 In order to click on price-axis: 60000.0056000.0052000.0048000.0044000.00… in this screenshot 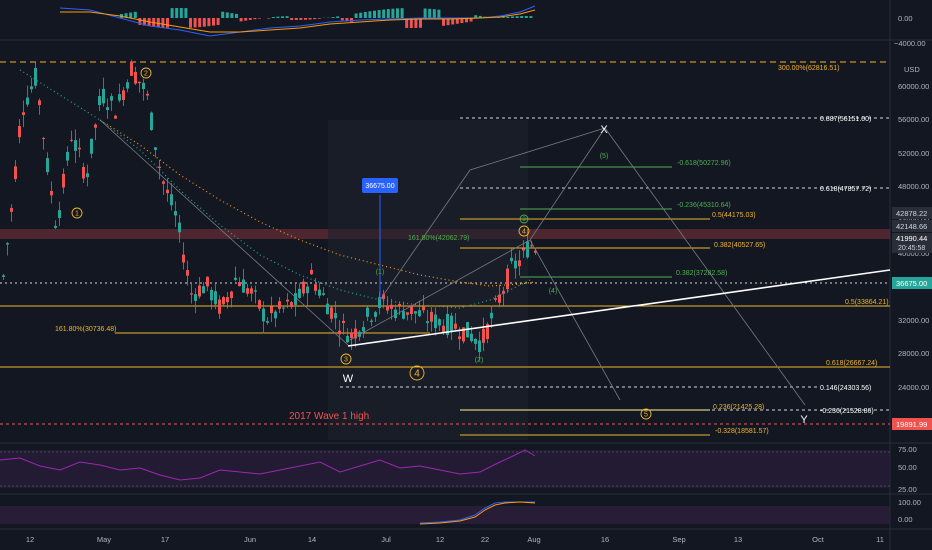, I will do `click(912, 247)`.